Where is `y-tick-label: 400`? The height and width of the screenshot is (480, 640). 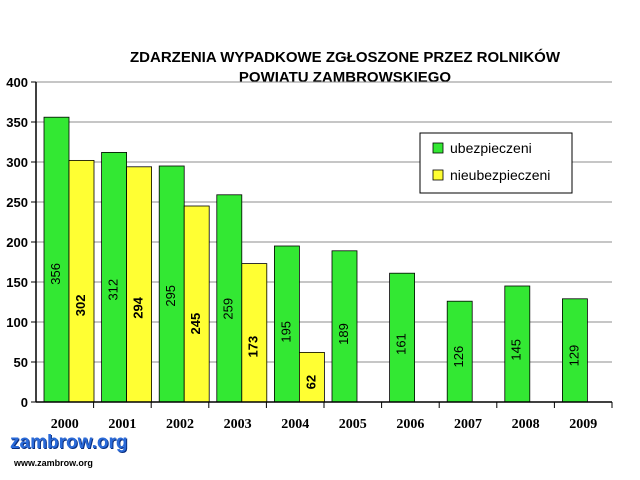
y-tick-label: 400 is located at coordinates (17, 82).